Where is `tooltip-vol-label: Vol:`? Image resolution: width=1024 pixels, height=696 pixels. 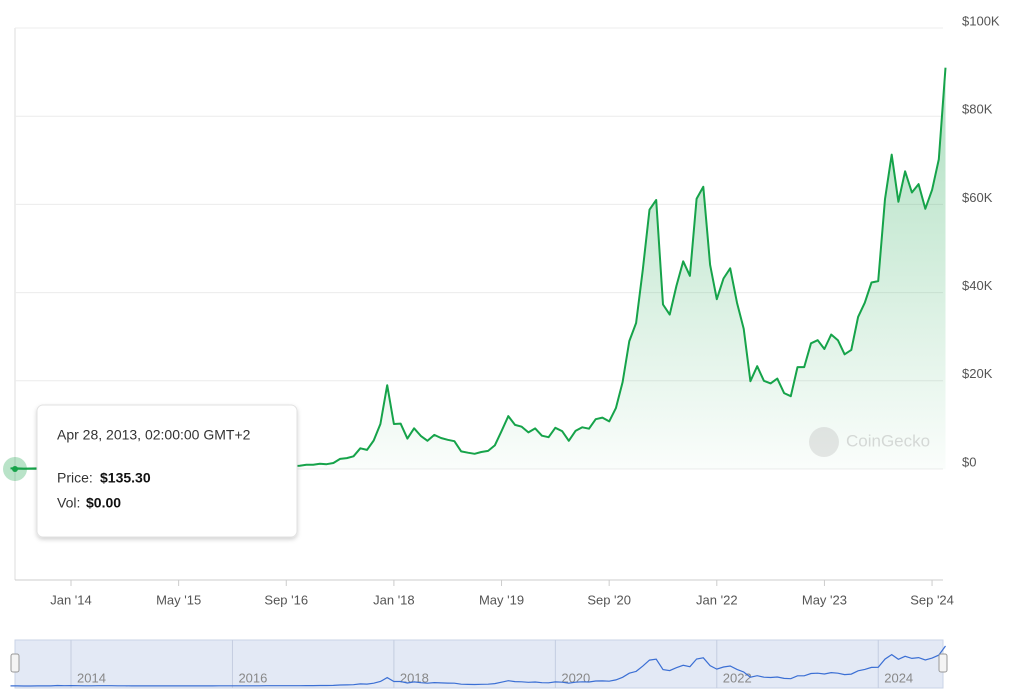
tooltip-vol-label: Vol: is located at coordinates (68, 503).